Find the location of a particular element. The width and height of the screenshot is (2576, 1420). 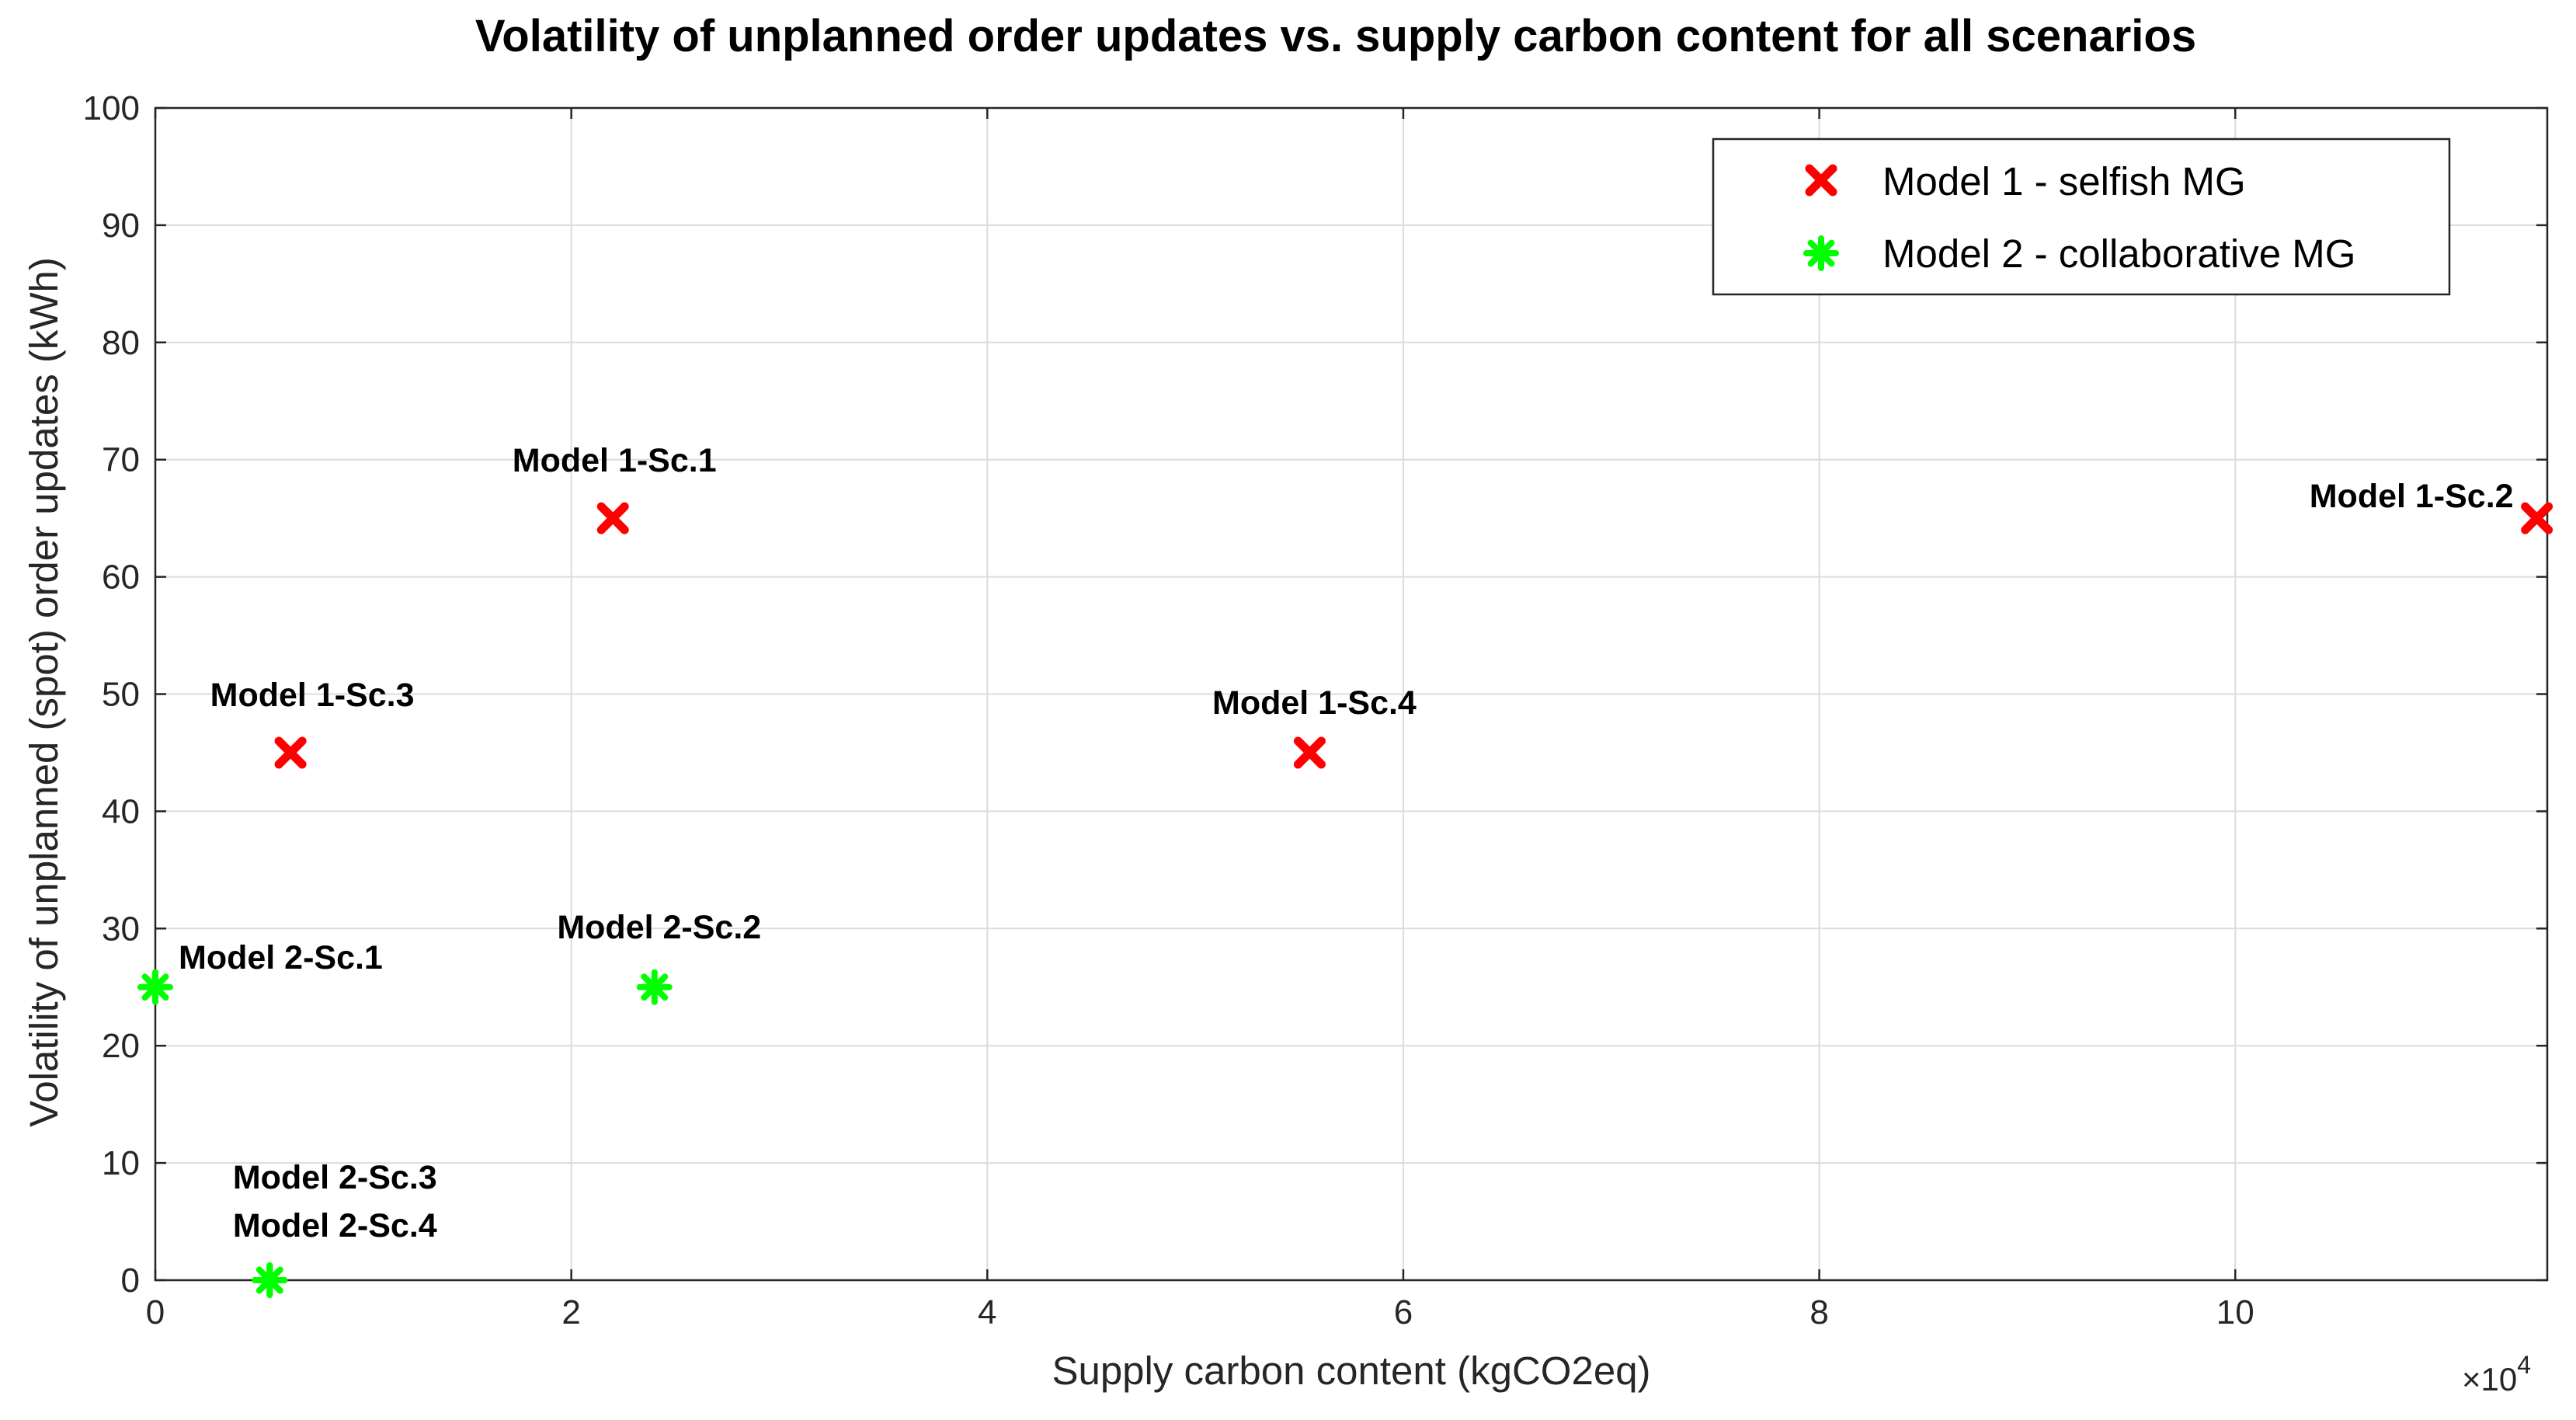

y-tick-label: 90 is located at coordinates (121, 226).